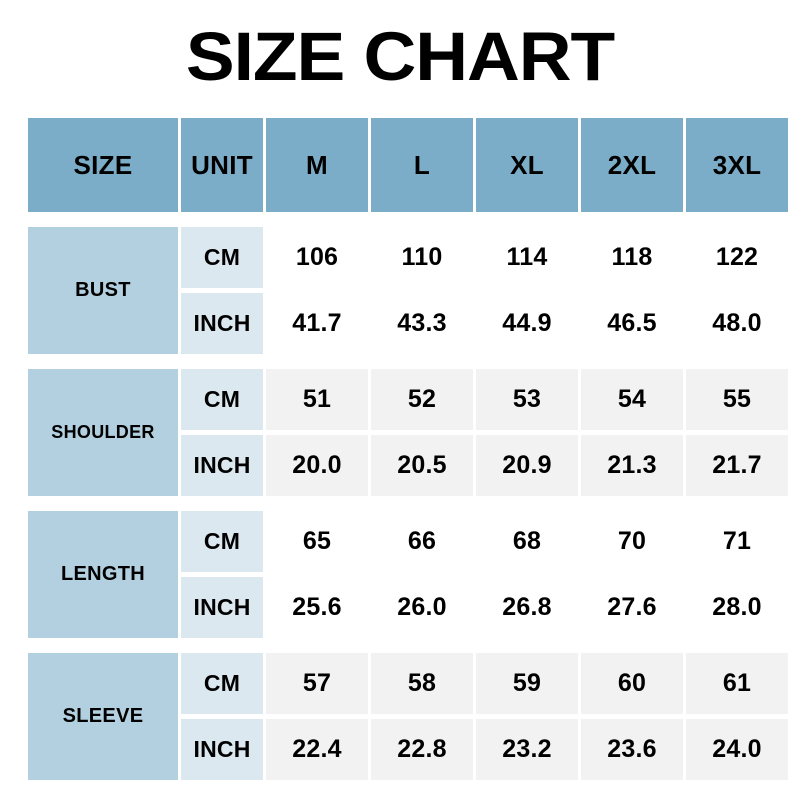 This screenshot has width=800, height=800. Describe the element at coordinates (632, 541) in the screenshot. I see `value-cell: 70` at that location.